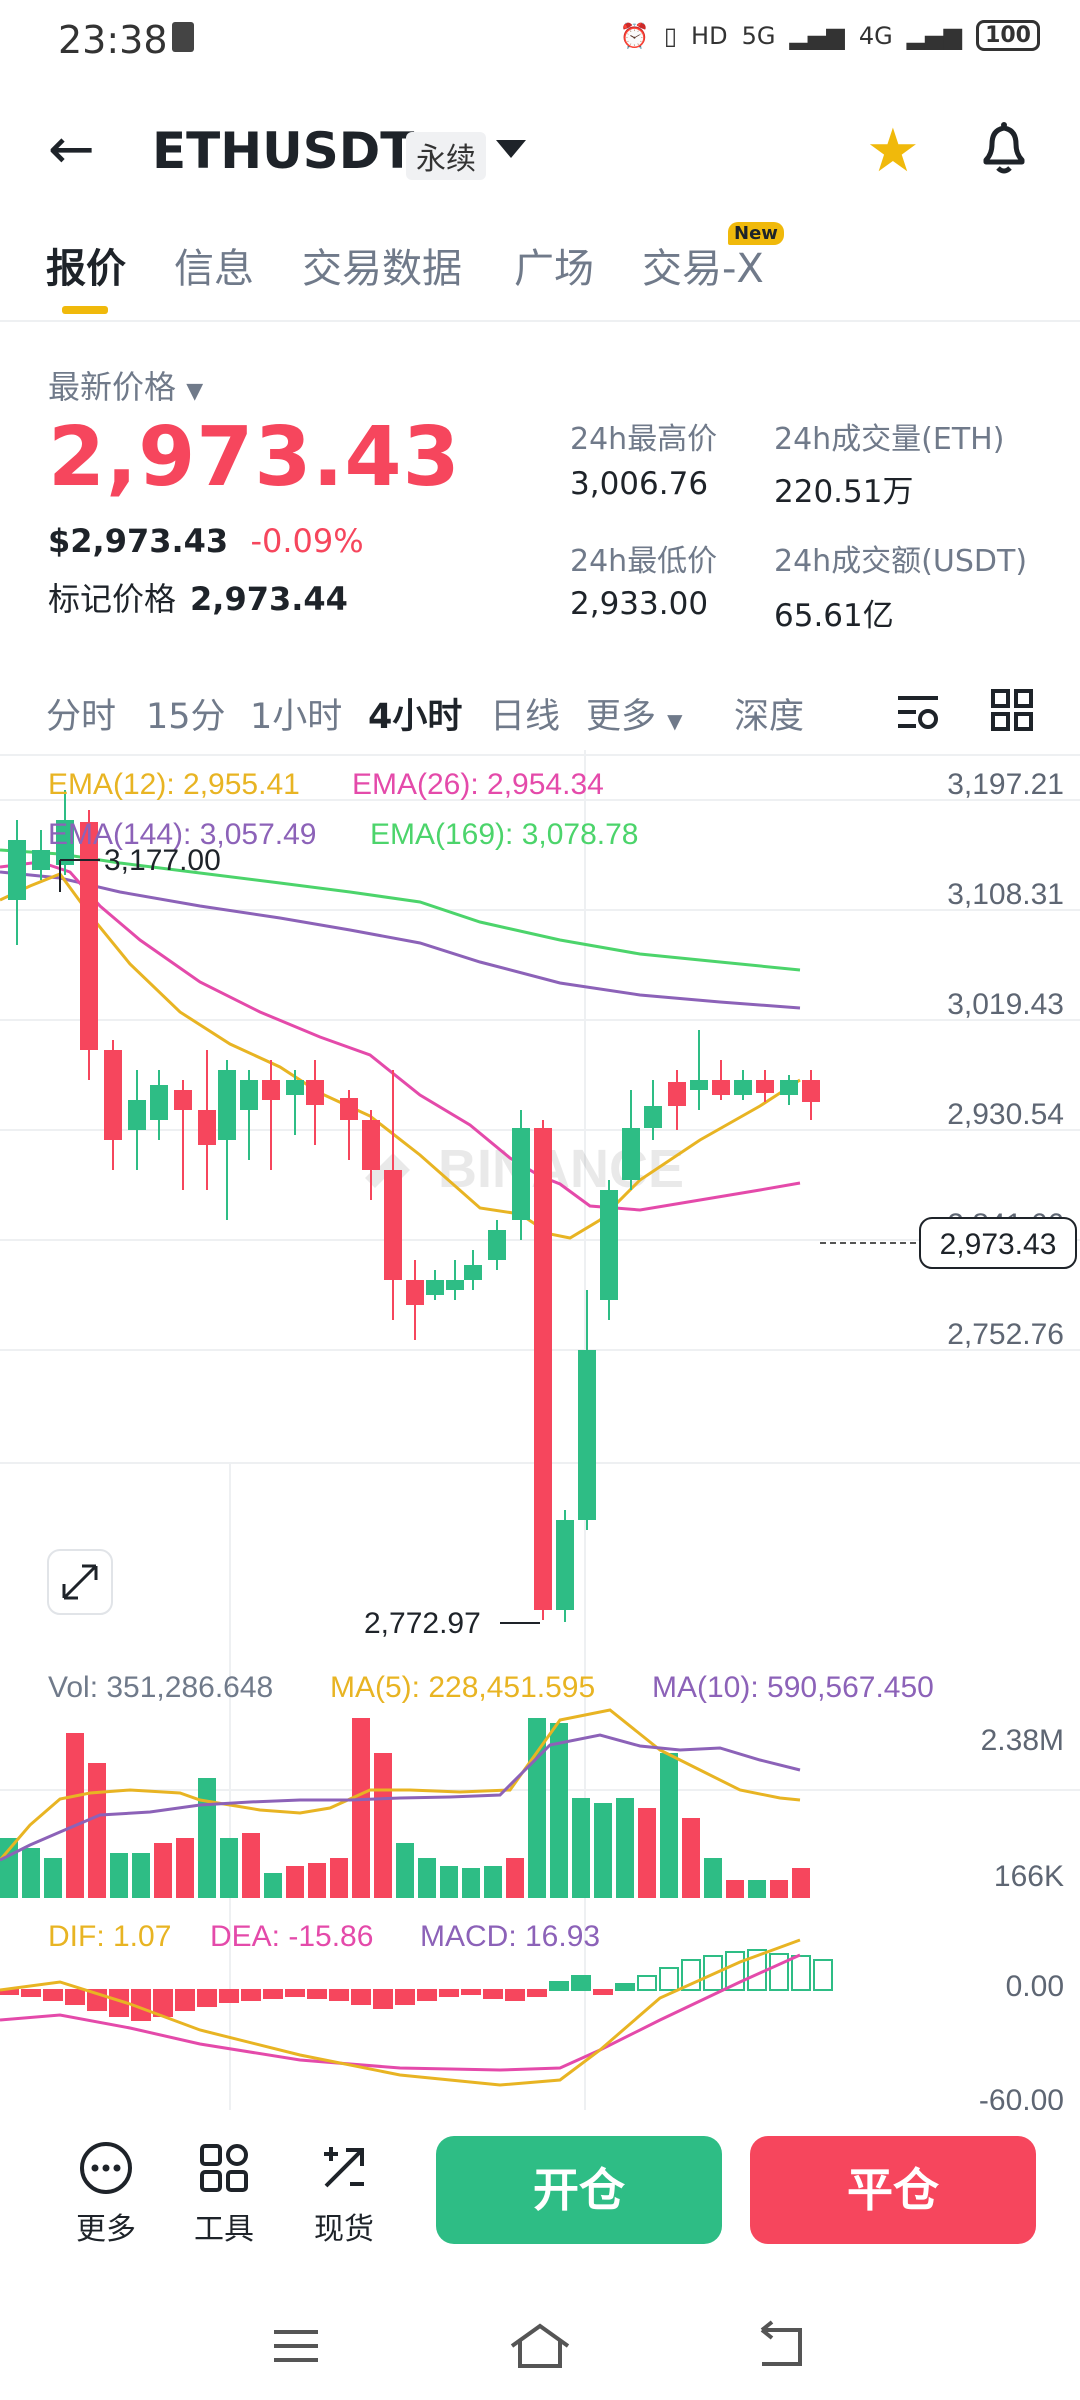 The height and width of the screenshot is (2400, 1080). I want to click on usd-price-row: $2,973.43 -0.09%, so click(206, 541).